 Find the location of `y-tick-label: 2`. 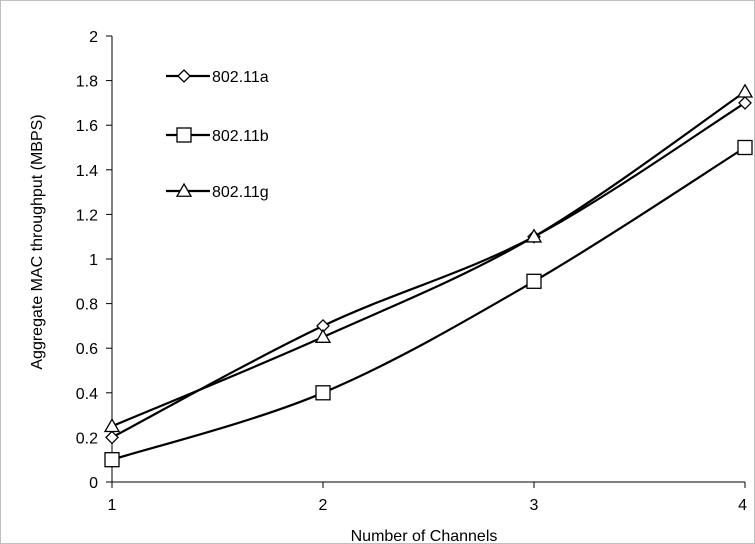

y-tick-label: 2 is located at coordinates (93, 37).